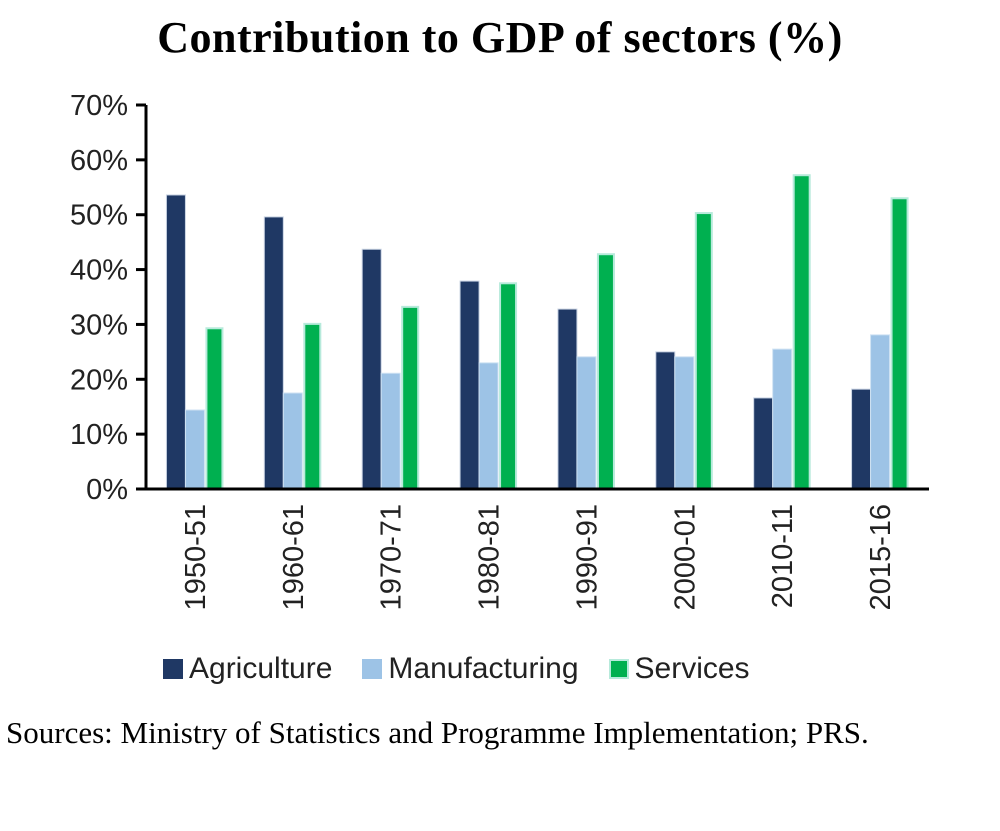 The width and height of the screenshot is (1000, 831). I want to click on y-tick-label: 10%, so click(99, 435).